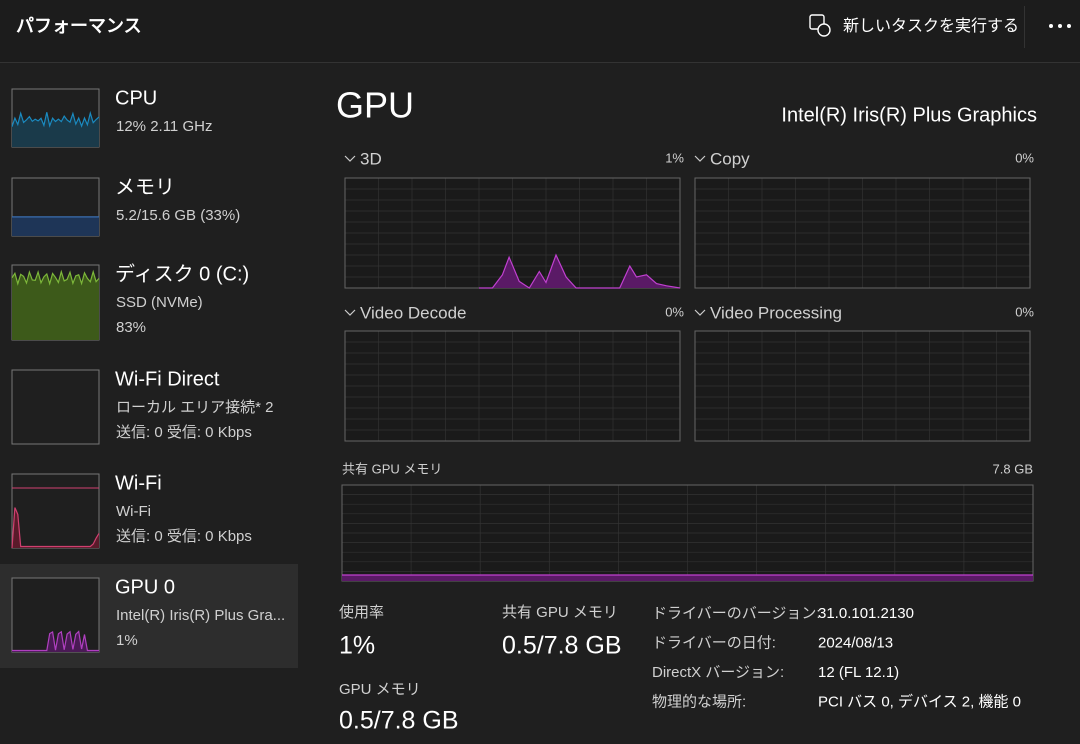 The width and height of the screenshot is (1080, 744). What do you see at coordinates (413, 312) in the screenshot?
I see `engine-name: Video Decode` at bounding box center [413, 312].